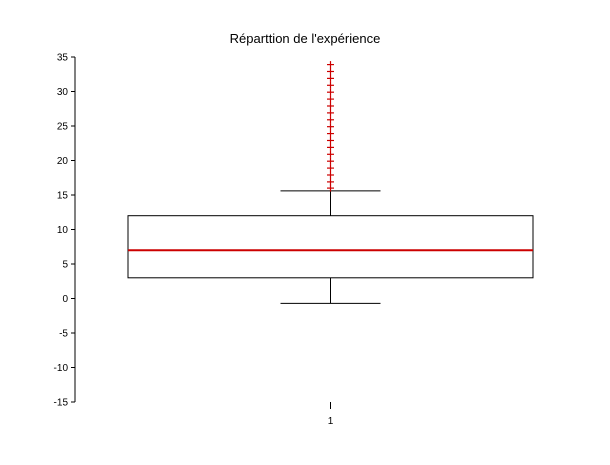 This screenshot has width=610, height=465. Describe the element at coordinates (63, 127) in the screenshot. I see `y-tick-label: 25` at that location.